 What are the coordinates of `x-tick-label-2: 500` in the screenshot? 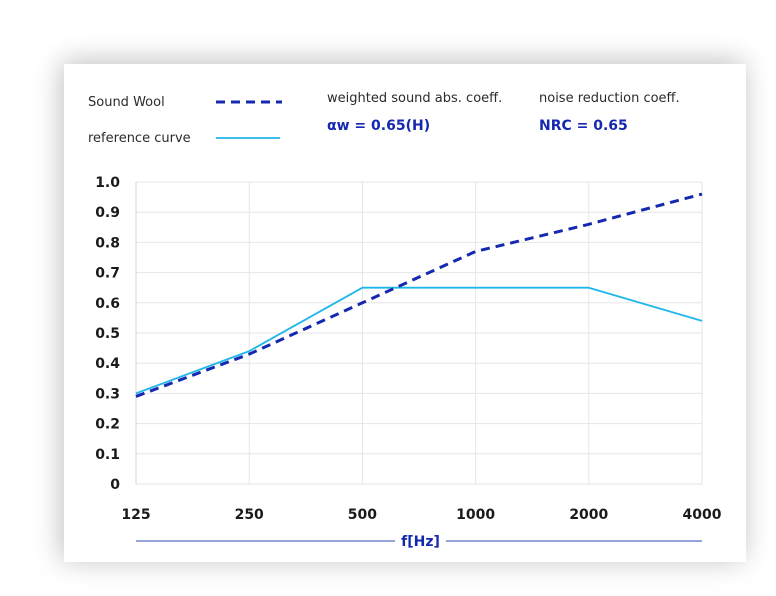 It's located at (362, 515).